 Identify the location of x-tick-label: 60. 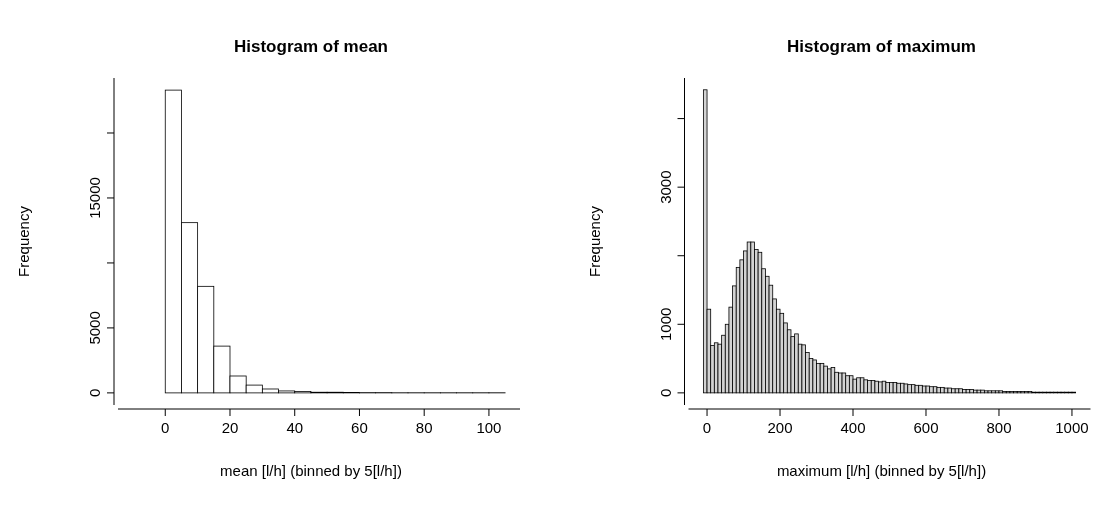
(359, 427).